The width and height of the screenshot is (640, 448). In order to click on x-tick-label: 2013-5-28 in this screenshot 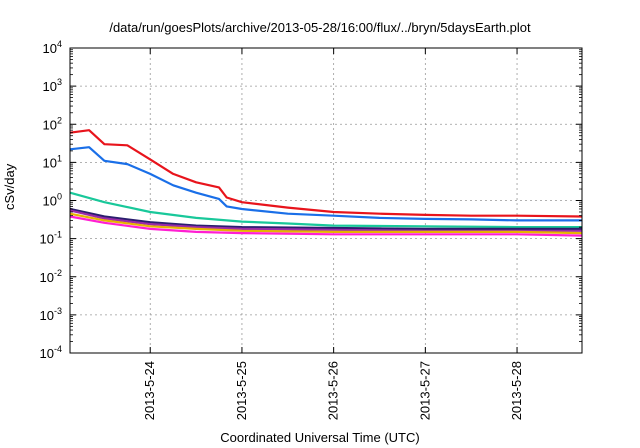, I will do `click(516, 390)`.